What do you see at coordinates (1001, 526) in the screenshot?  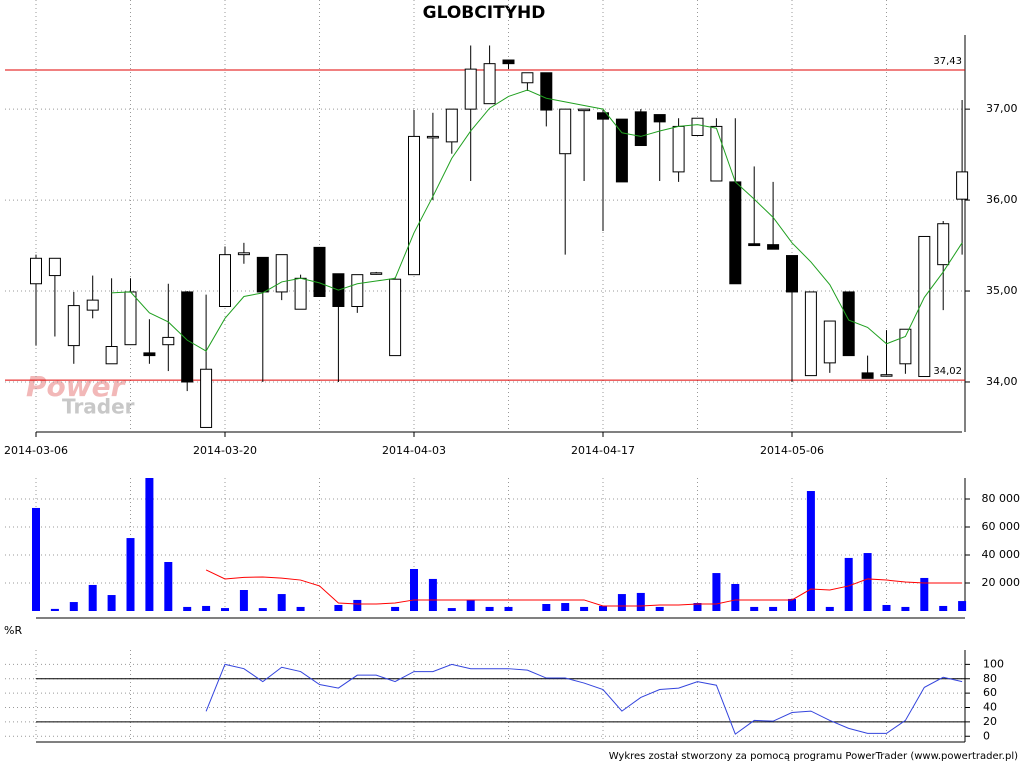 I see `y-tick-label: 60 000` at bounding box center [1001, 526].